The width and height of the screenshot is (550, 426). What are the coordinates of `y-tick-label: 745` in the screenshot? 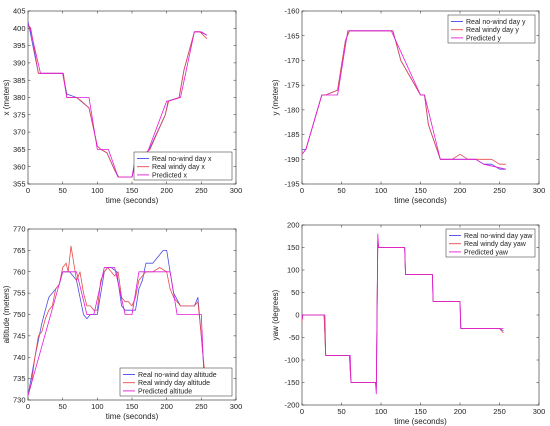 It's located at (19, 335).